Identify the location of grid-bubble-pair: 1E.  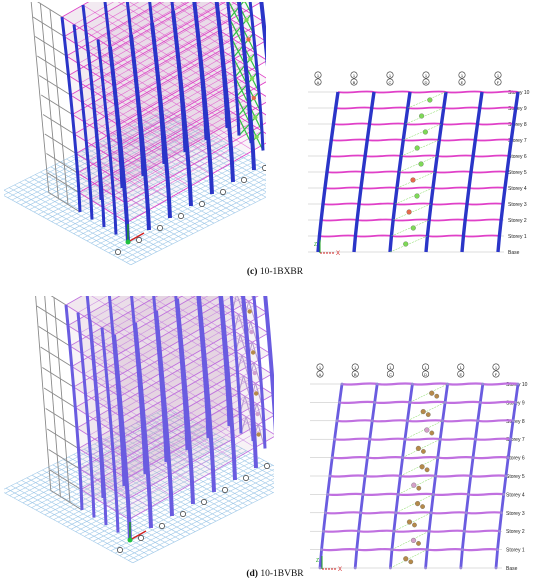
(461, 370).